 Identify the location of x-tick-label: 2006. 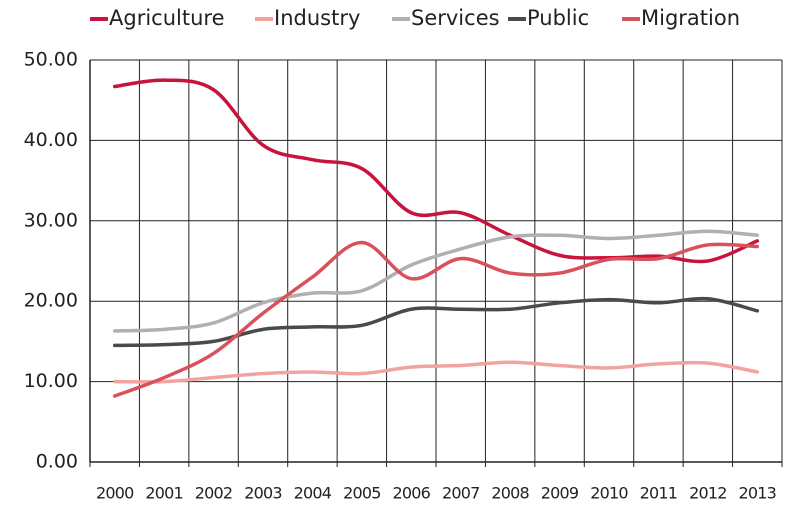
(412, 493).